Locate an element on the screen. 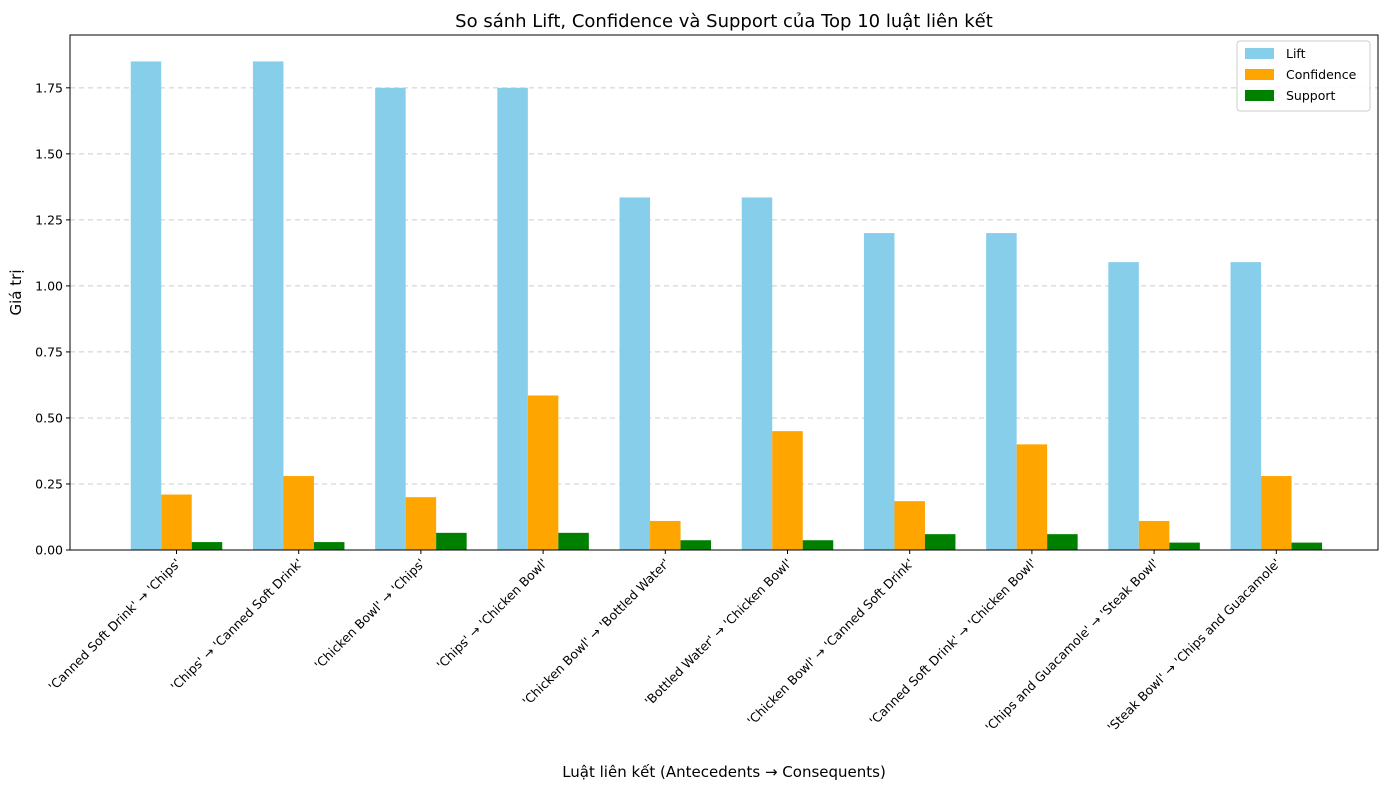 The image size is (1386, 790). x-tick-label: 'Canned Soft Drink' → 'Chips' is located at coordinates (114, 625).